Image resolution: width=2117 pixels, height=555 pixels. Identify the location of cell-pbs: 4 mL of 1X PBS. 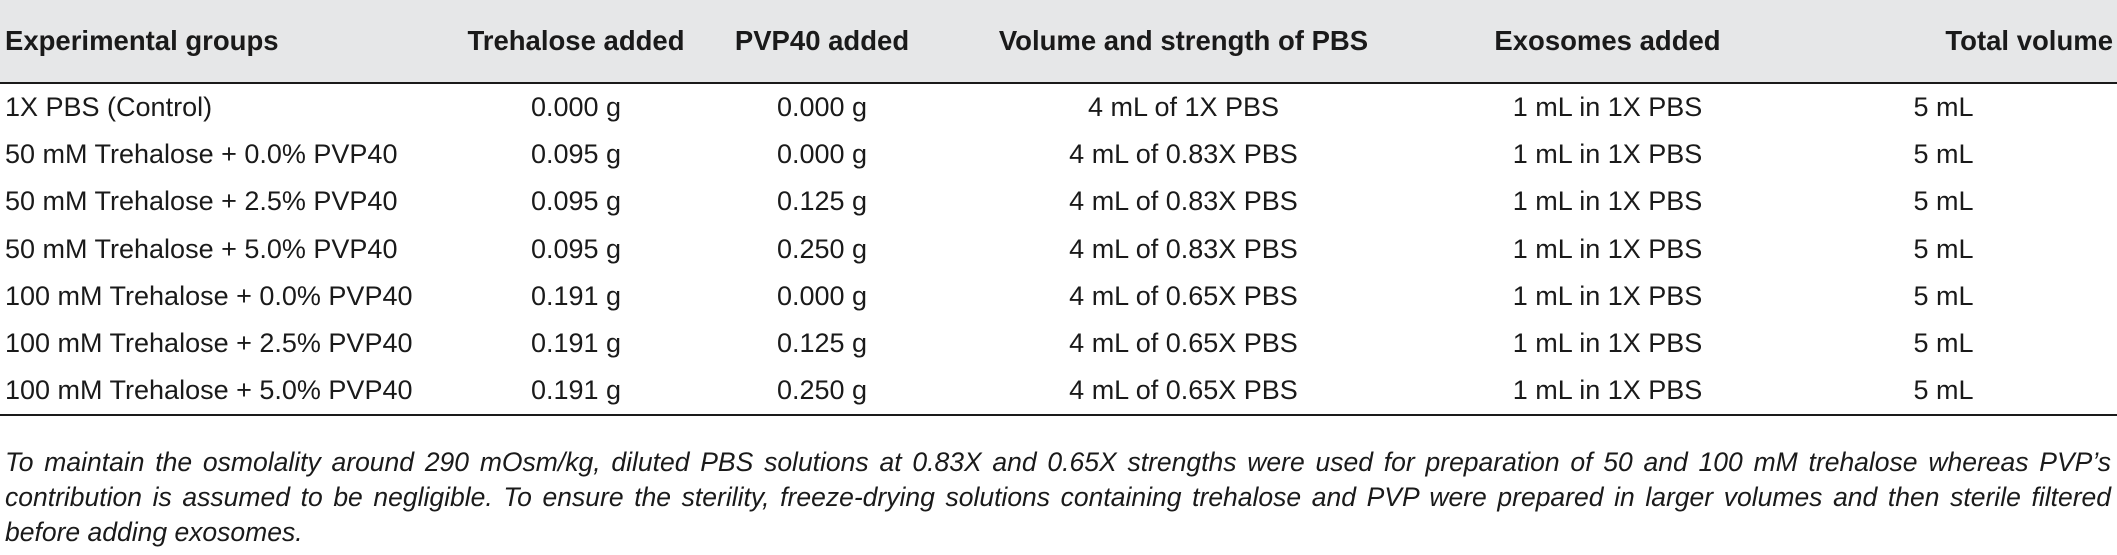
(1183, 107).